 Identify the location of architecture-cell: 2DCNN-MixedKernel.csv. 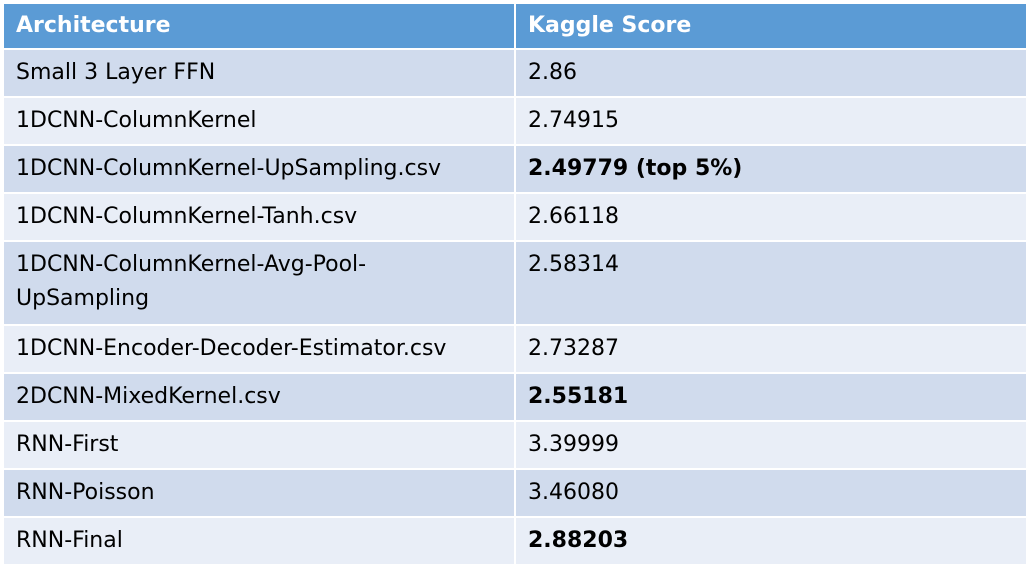
(259, 397).